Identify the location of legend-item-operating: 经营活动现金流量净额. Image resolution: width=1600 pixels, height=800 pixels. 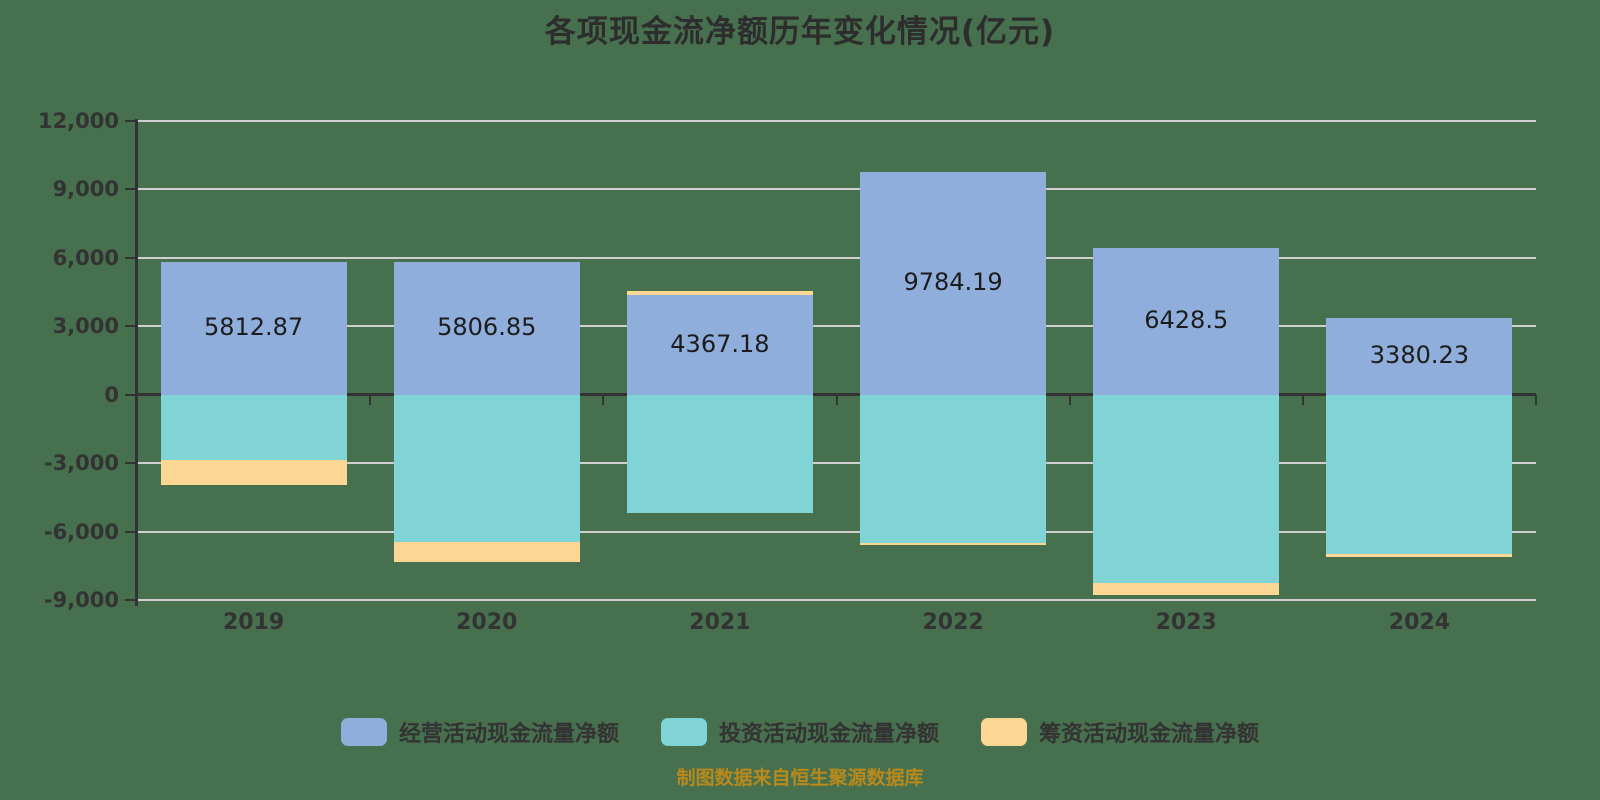
(479, 732).